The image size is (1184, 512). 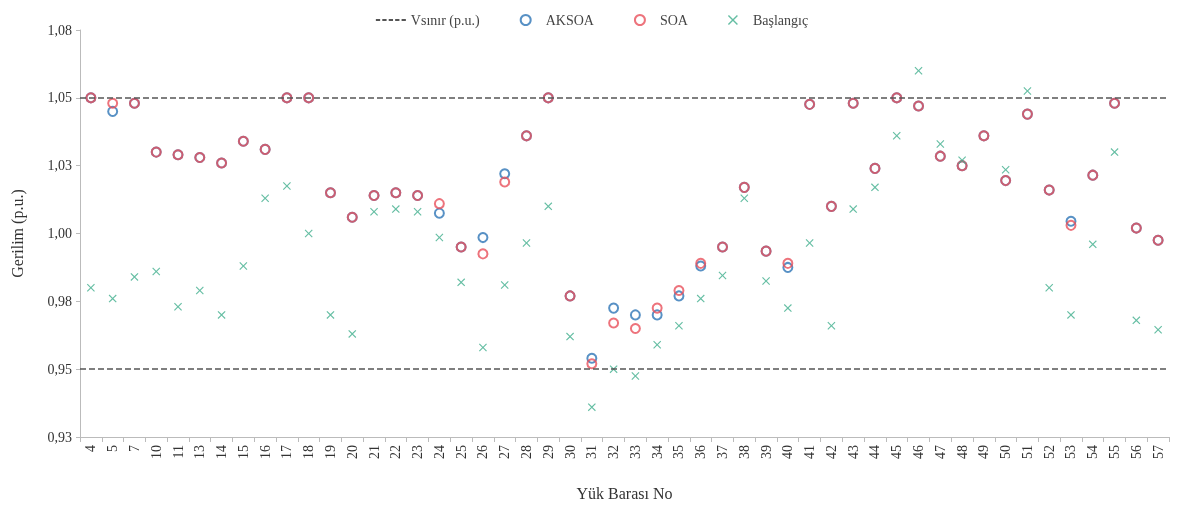 What do you see at coordinates (548, 452) in the screenshot?
I see `x-tick-label: 29` at bounding box center [548, 452].